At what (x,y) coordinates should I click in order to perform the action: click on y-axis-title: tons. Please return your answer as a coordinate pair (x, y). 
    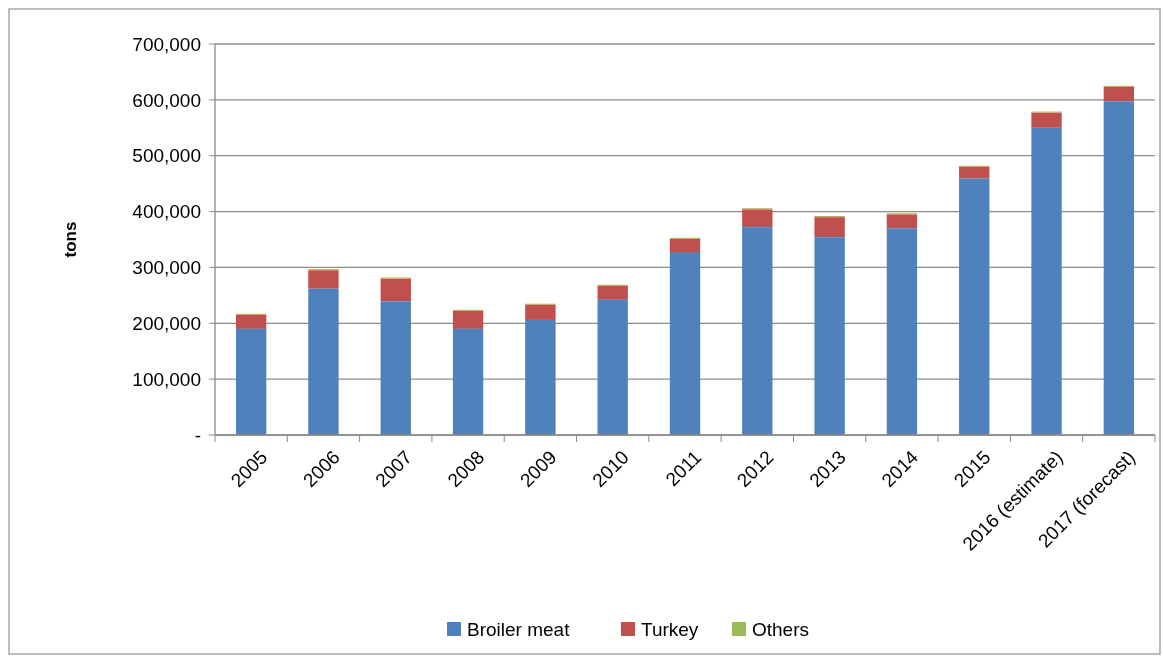
    Looking at the image, I should click on (70, 239).